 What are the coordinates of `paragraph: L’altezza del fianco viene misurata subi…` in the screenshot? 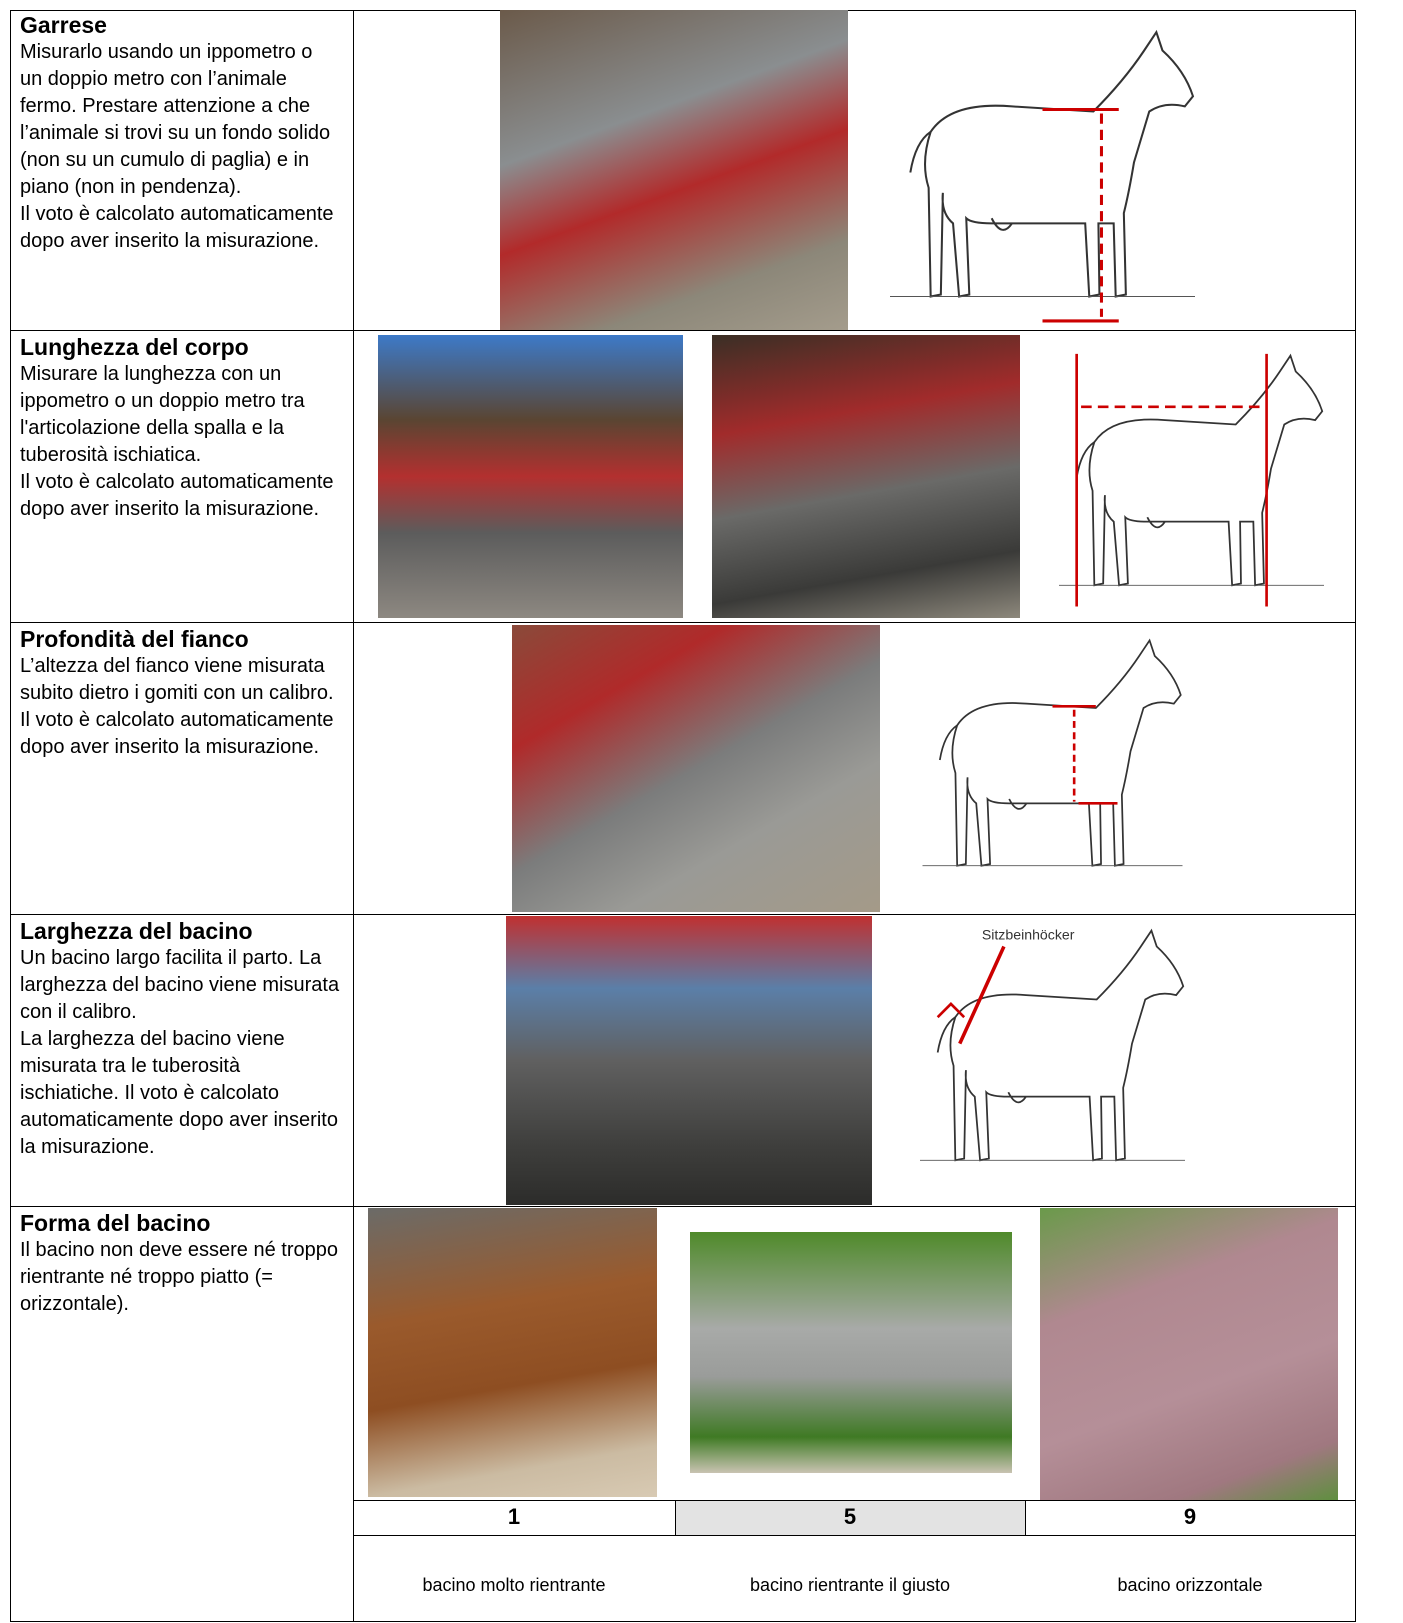 It's located at (177, 679).